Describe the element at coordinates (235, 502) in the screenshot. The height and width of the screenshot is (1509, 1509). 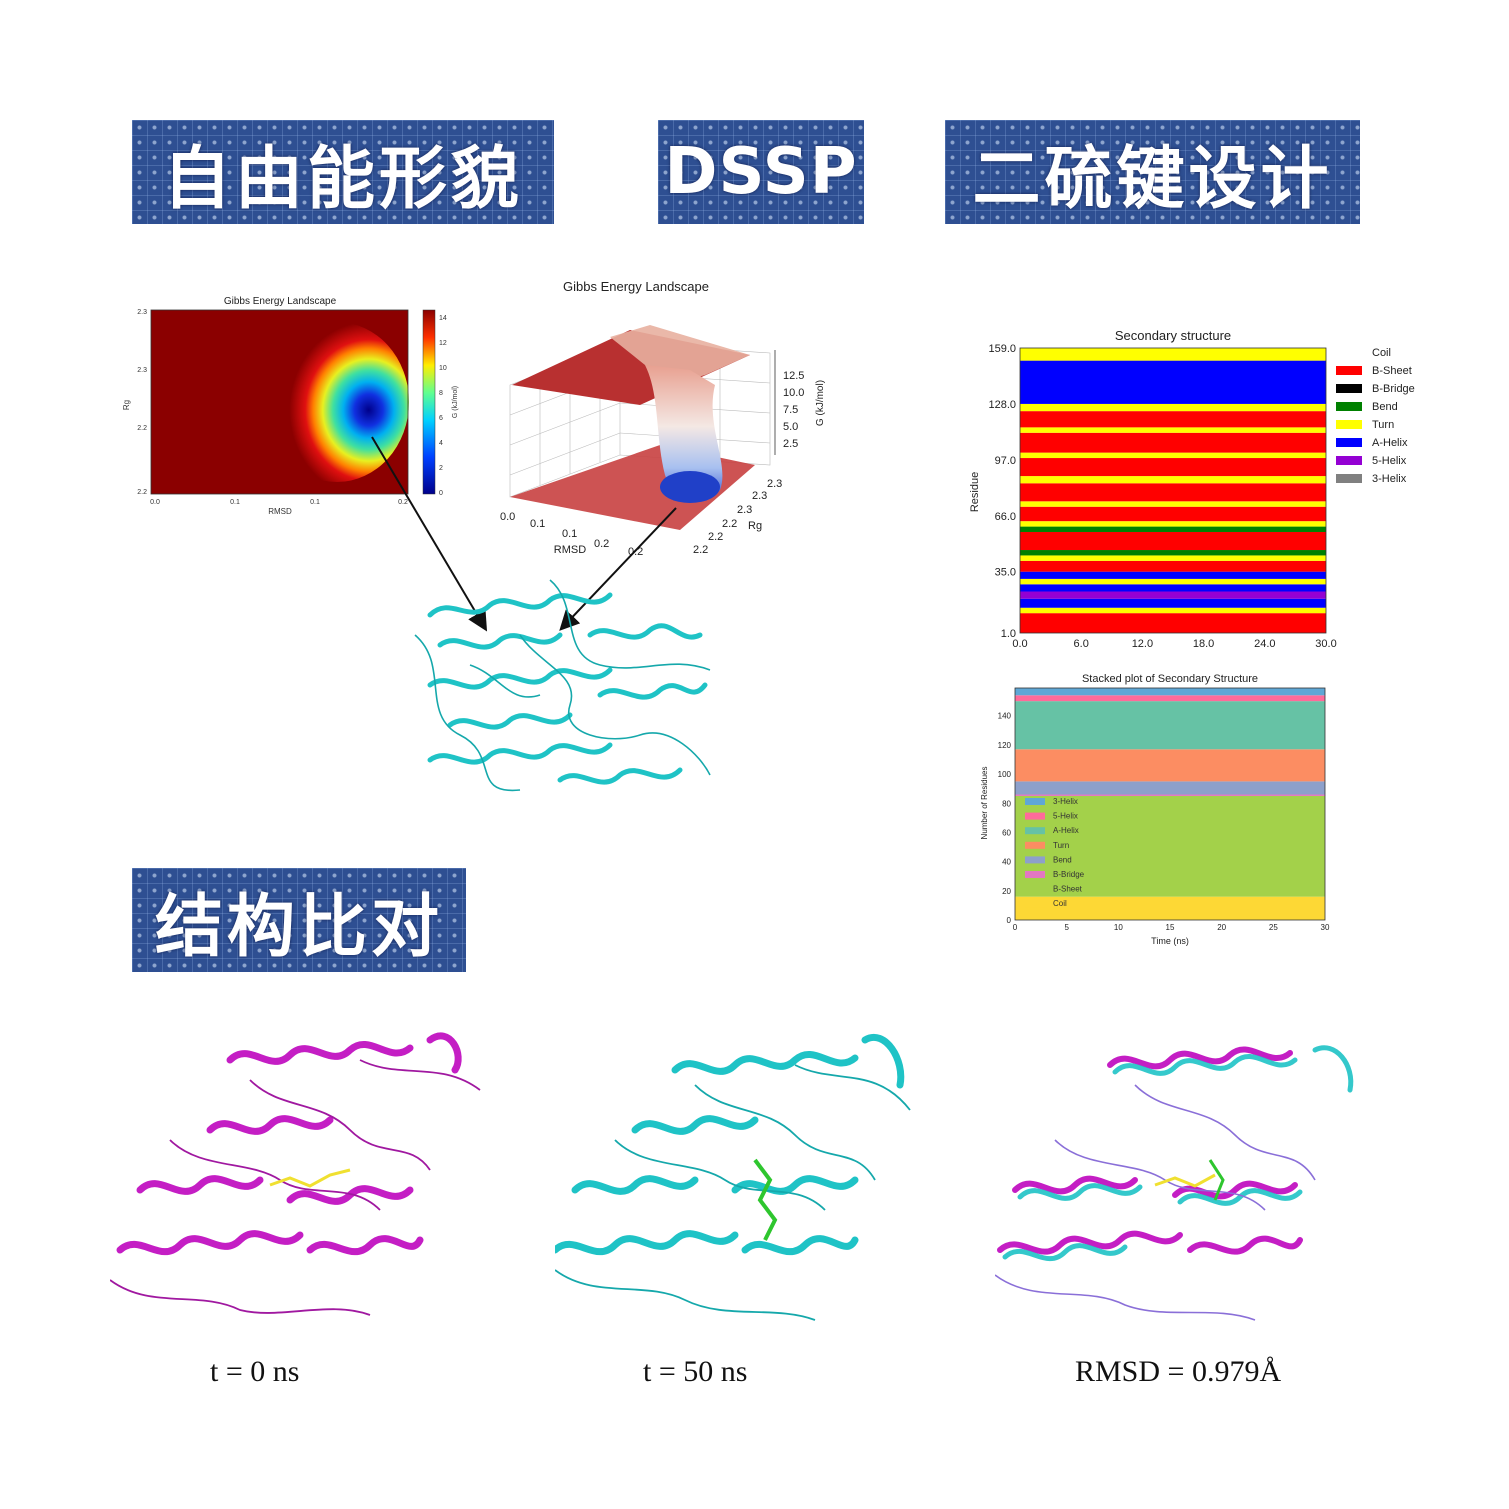
I see `fel-2d-xtick: 0.1` at that location.